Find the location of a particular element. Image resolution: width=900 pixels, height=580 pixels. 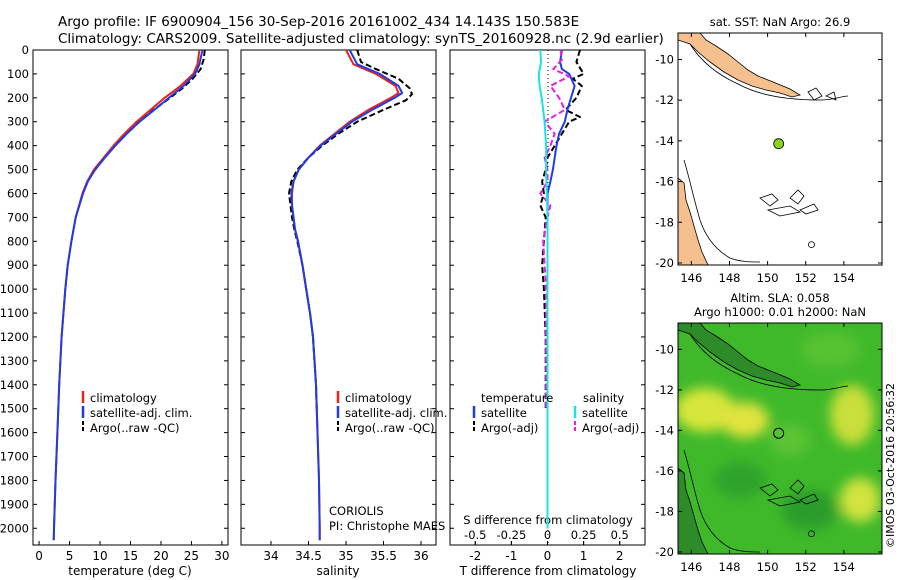

salinity-xlabel: salinity is located at coordinates (337, 571).